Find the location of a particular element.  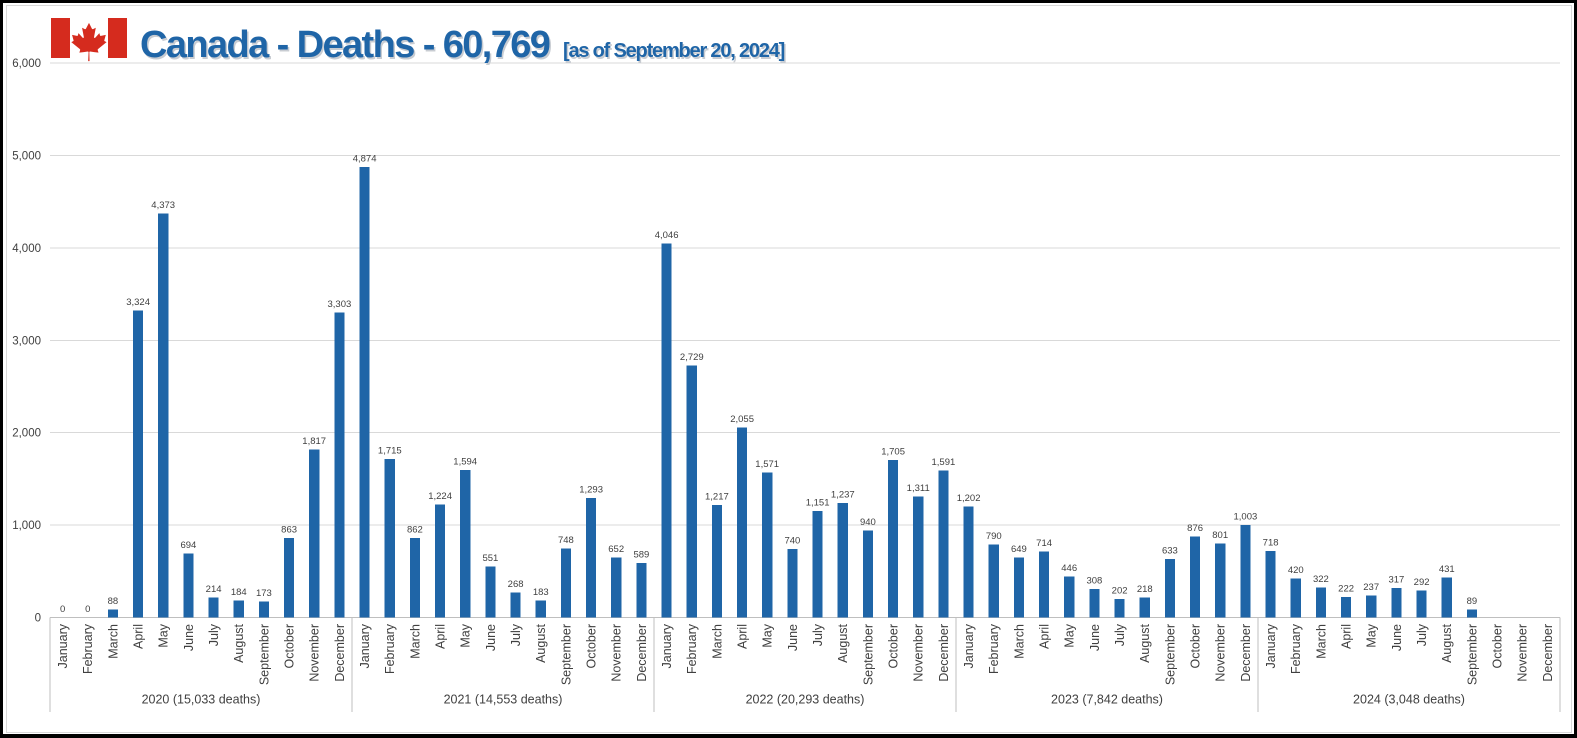

svg-text: 268 is located at coordinates (516, 584).